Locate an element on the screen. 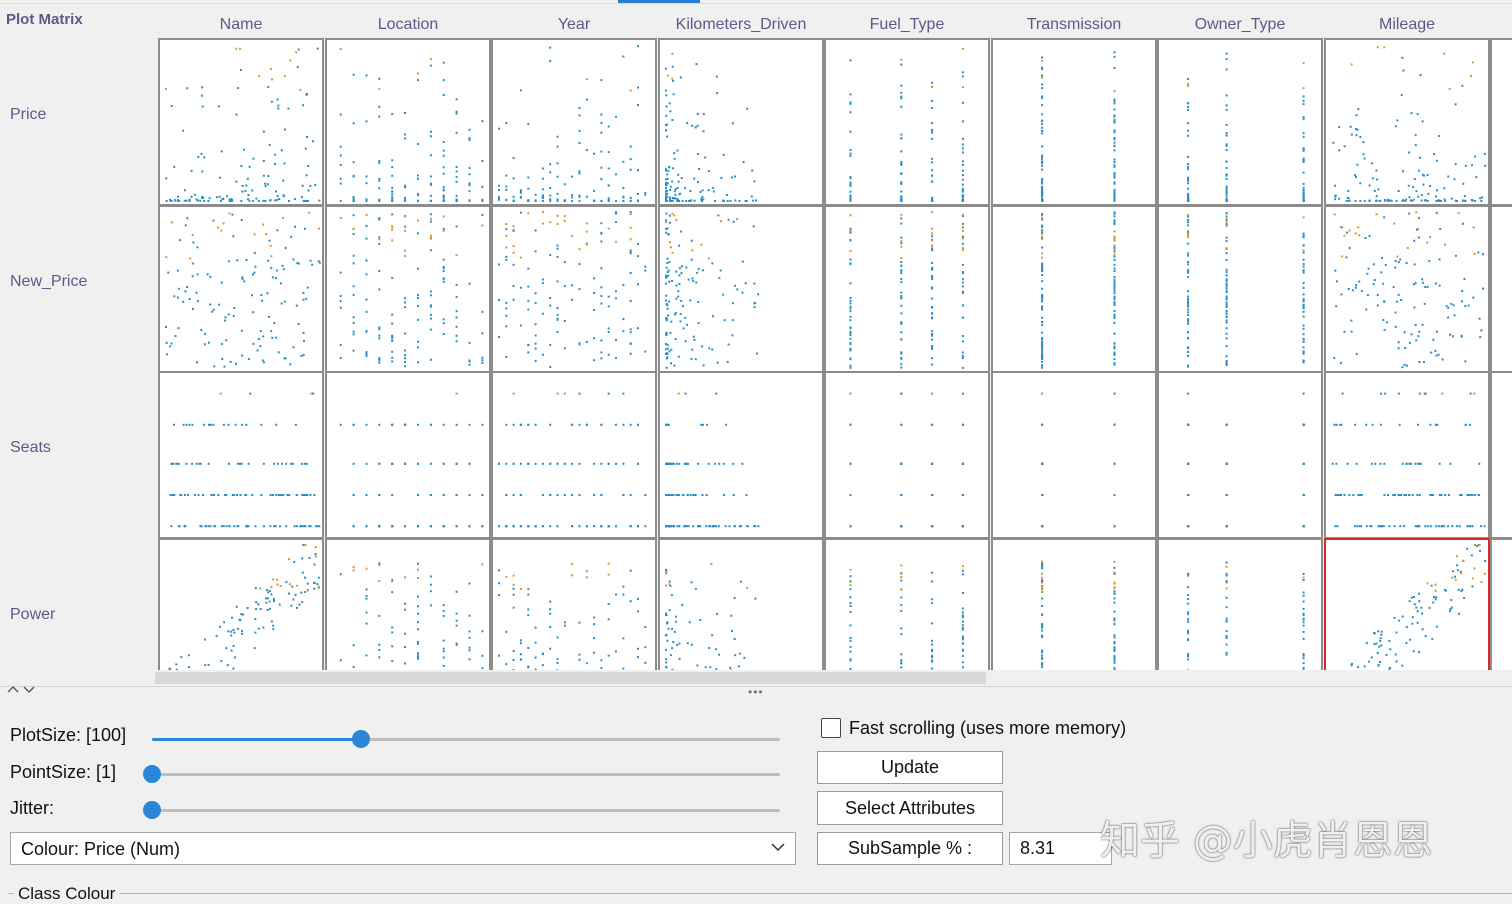 This screenshot has width=1512, height=904. scatter-cell-power-name is located at coordinates (241, 606).